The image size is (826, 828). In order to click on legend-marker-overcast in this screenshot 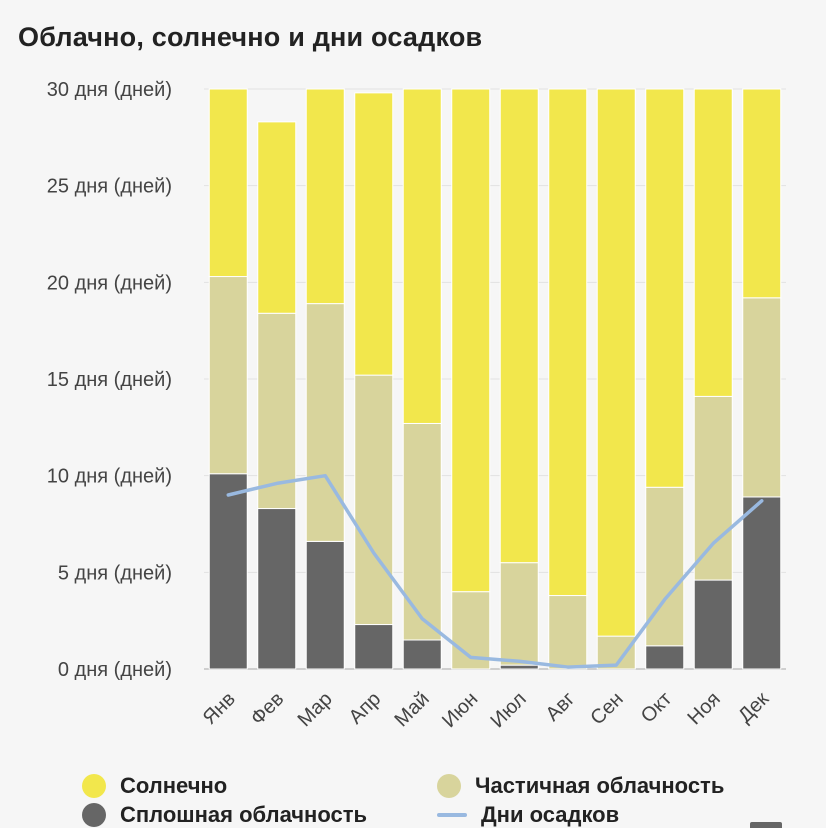, I will do `click(94, 815)`.